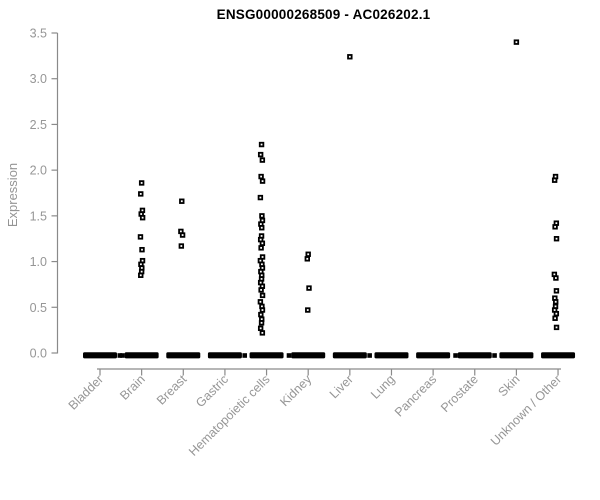 Image resolution: width=600 pixels, height=500 pixels. What do you see at coordinates (38, 308) in the screenshot?
I see `y-tick-label: 0.5` at bounding box center [38, 308].